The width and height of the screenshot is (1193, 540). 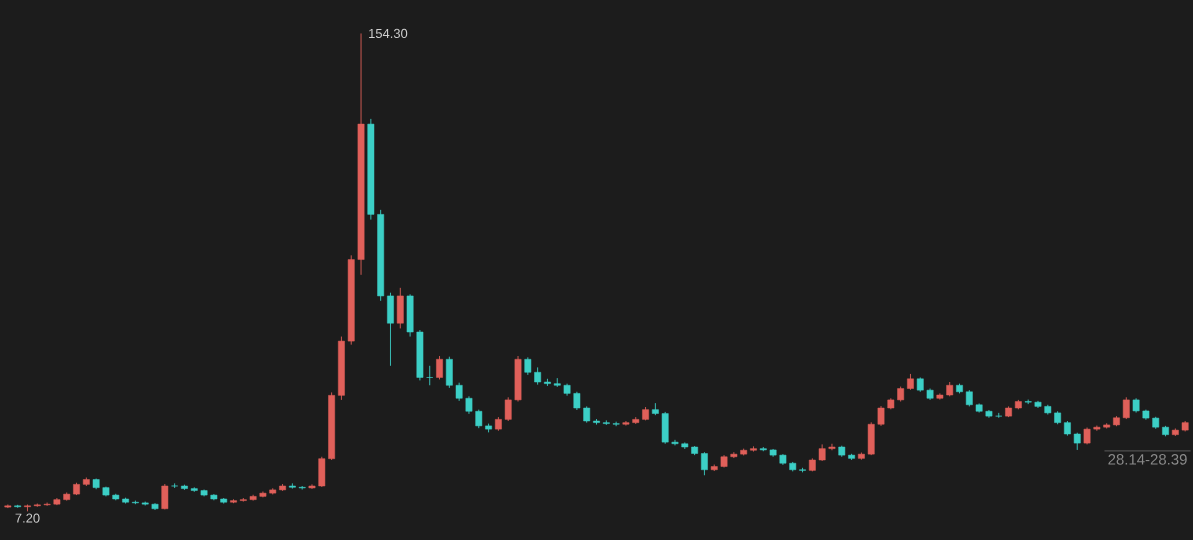 What do you see at coordinates (388, 33) in the screenshot?
I see `annotation: 154.30` at bounding box center [388, 33].